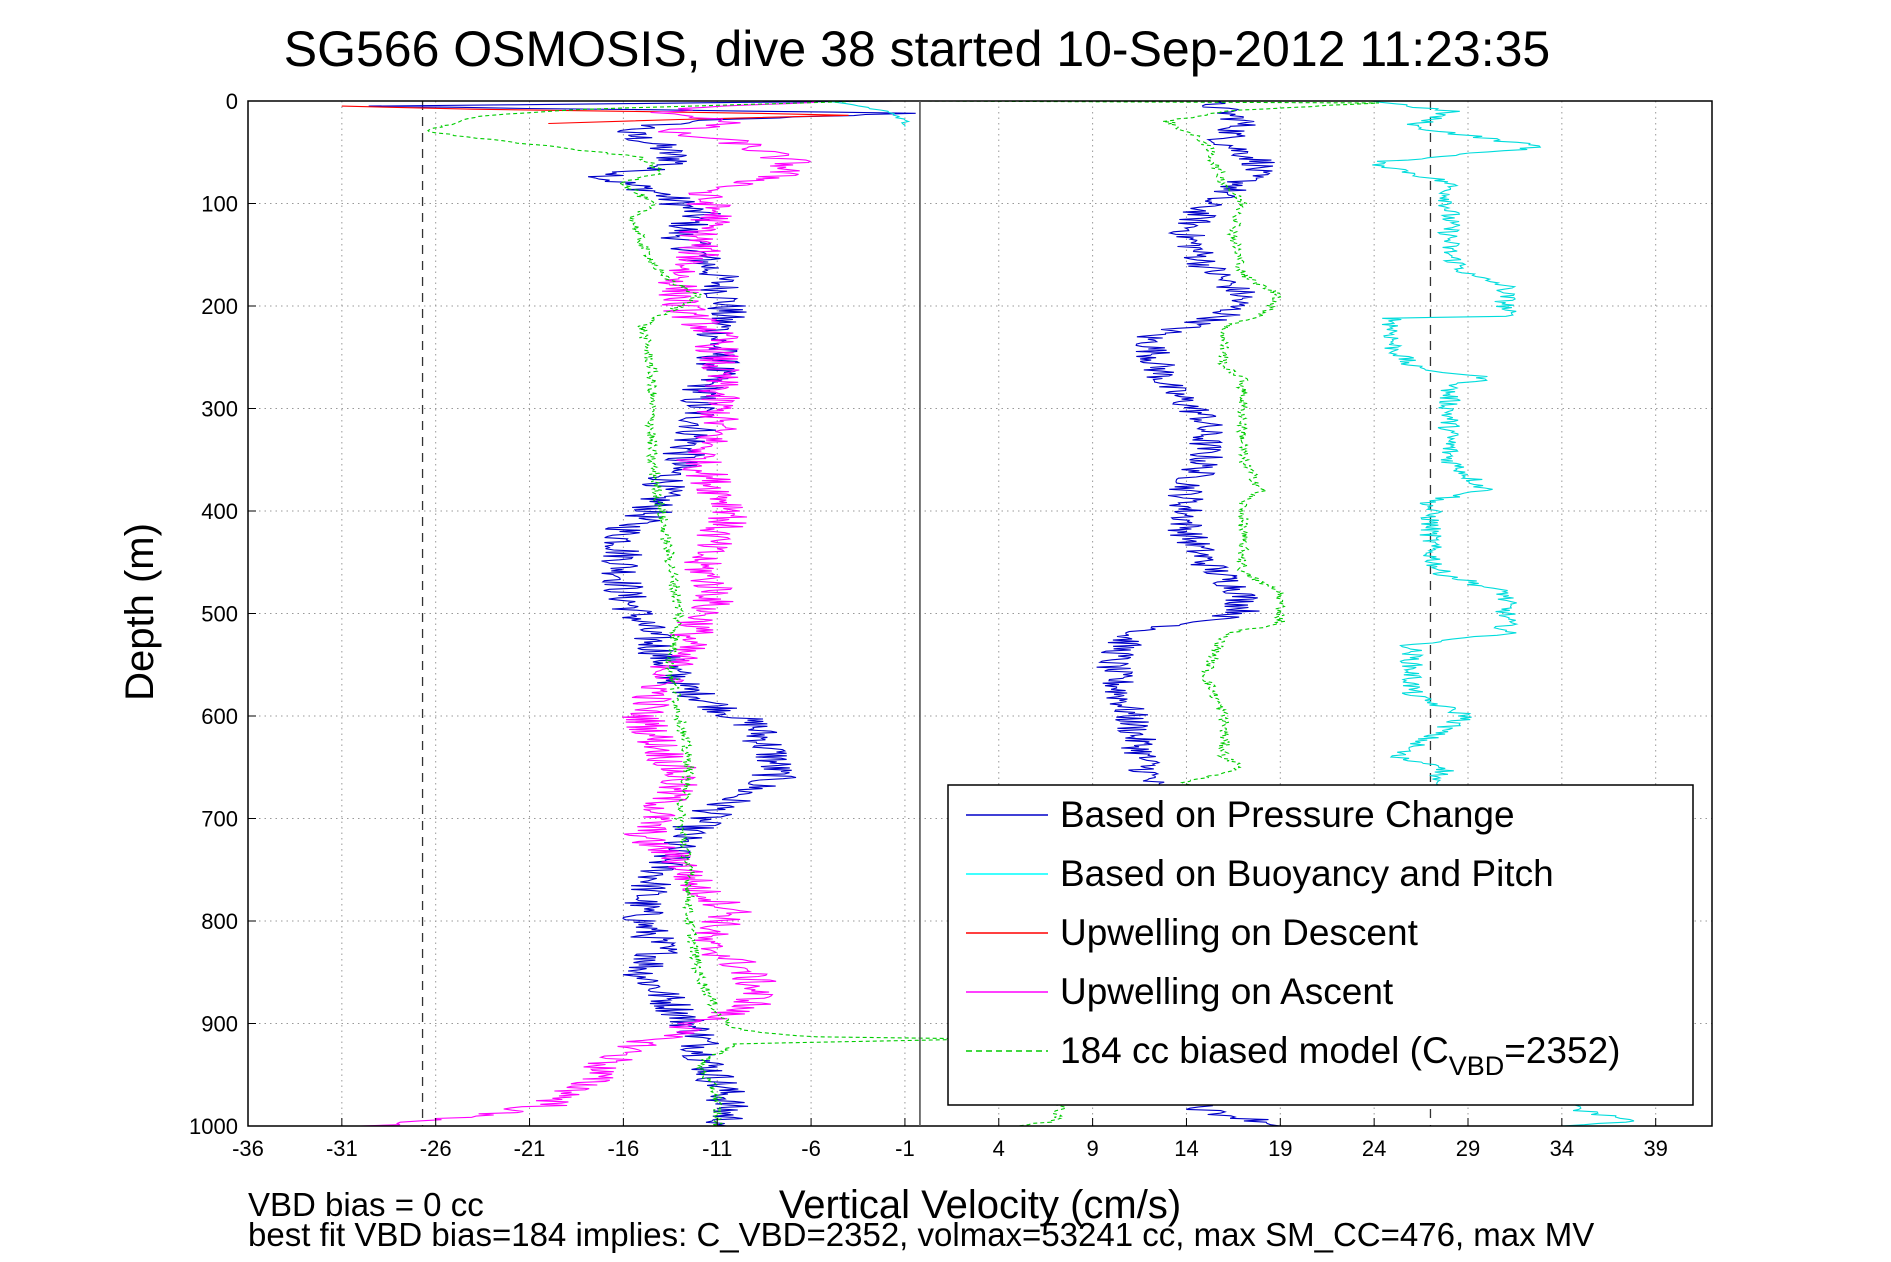  Describe the element at coordinates (1287, 814) in the screenshot. I see `legend-label: Based on Pressure Change` at that location.